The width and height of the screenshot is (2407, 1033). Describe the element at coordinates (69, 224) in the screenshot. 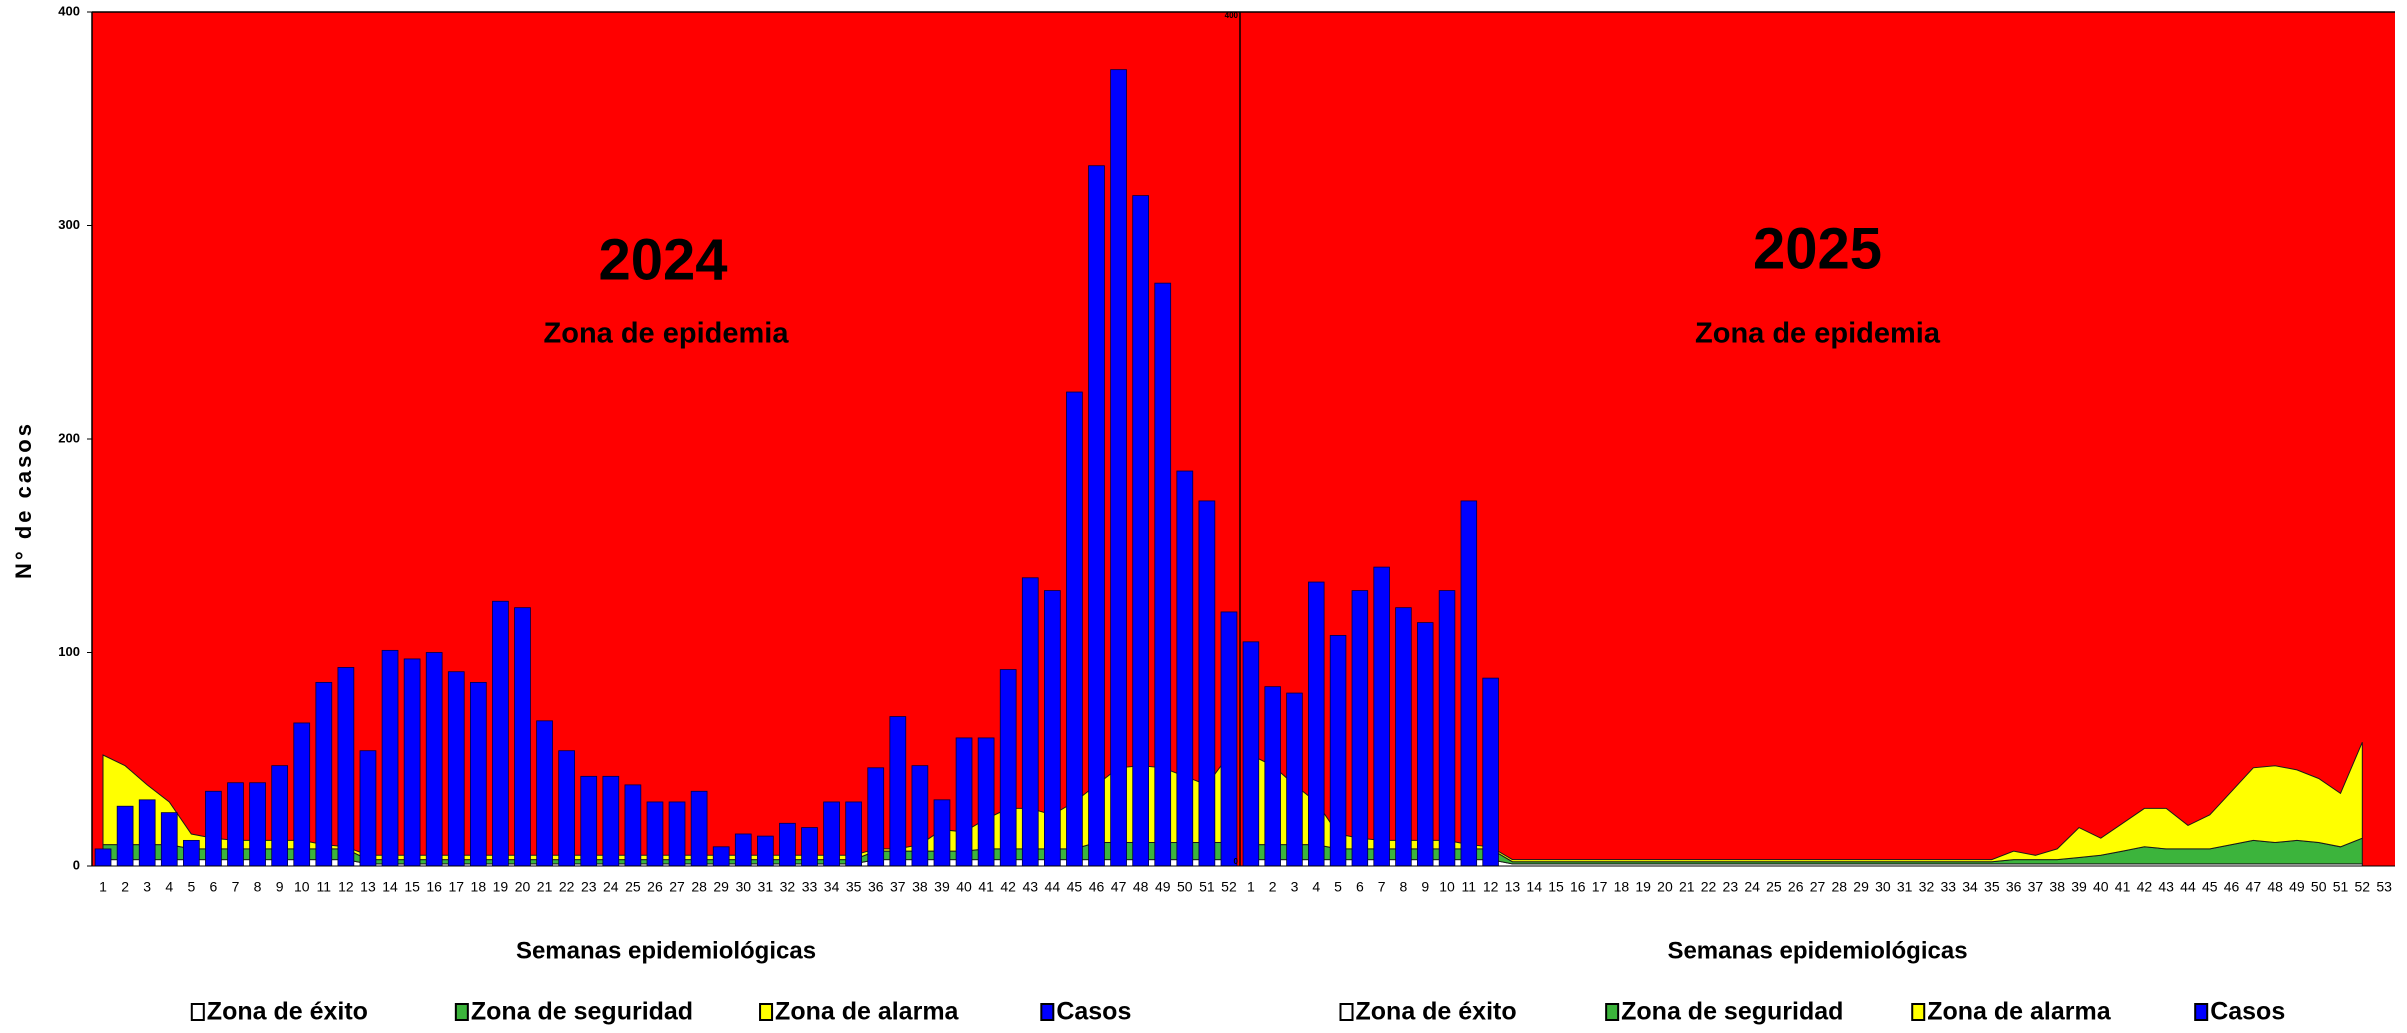

I see `y-tick-label: 300` at that location.